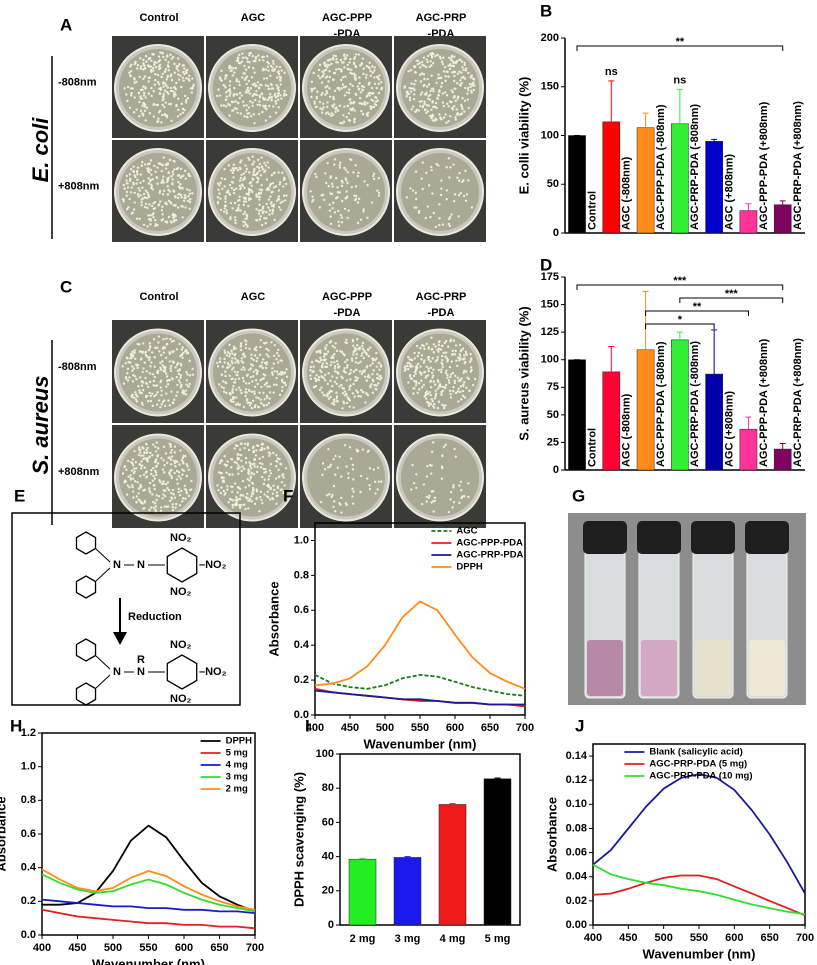  What do you see at coordinates (29, 868) in the screenshot?
I see `y-tick-label: 0.4` at bounding box center [29, 868].